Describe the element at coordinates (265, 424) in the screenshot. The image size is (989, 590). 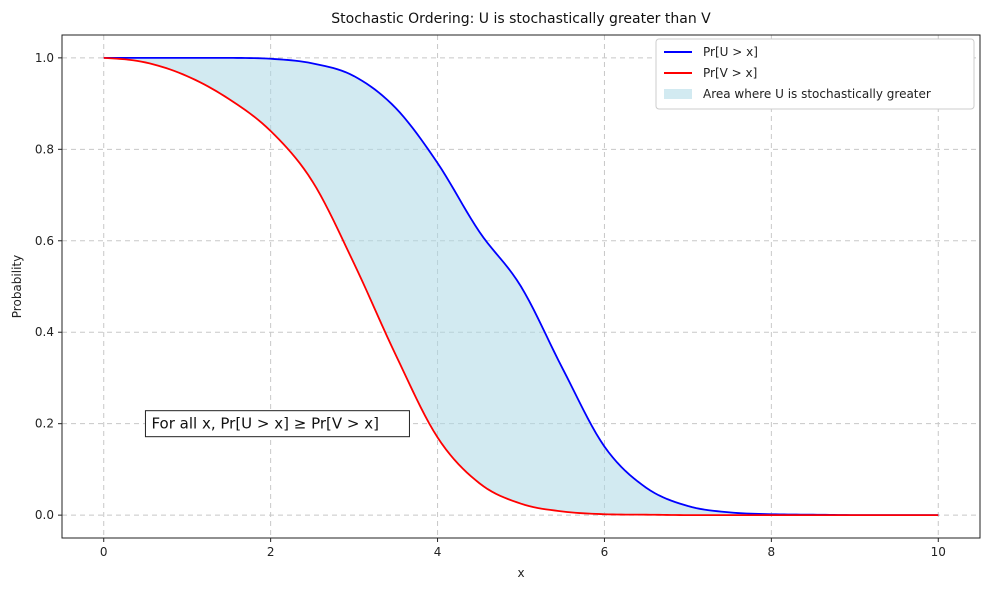
I see `annotation-text: For all x, Pr[U > x] ≥ Pr[V > x]` at that location.